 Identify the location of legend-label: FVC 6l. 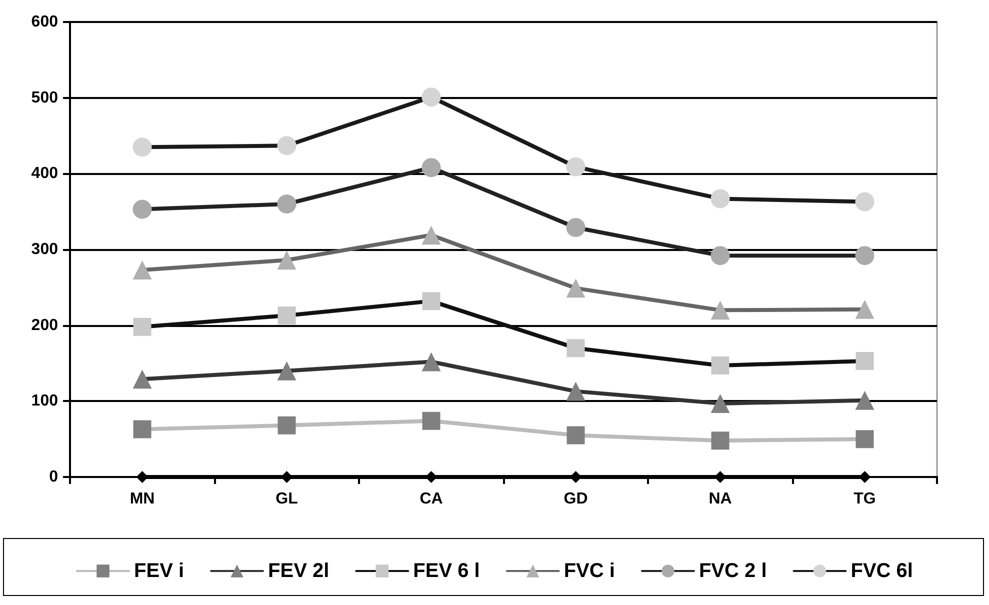
(881, 571).